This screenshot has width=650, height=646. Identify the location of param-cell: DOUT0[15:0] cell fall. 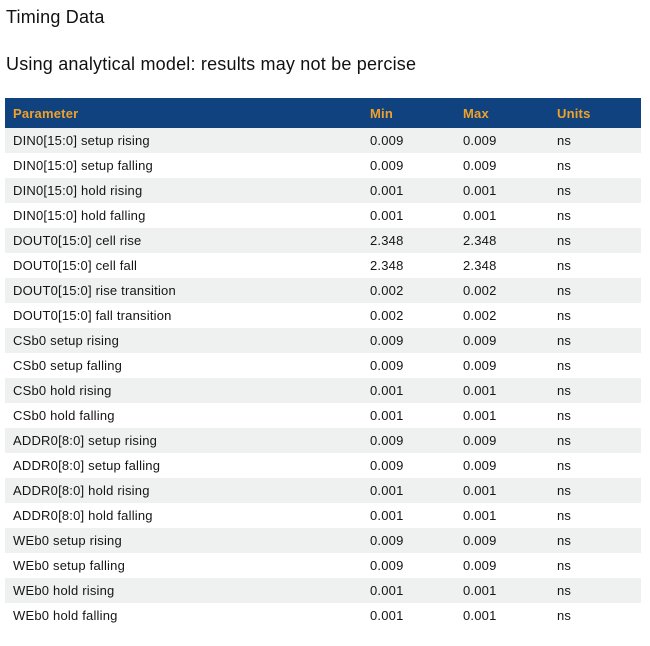
(75, 265).